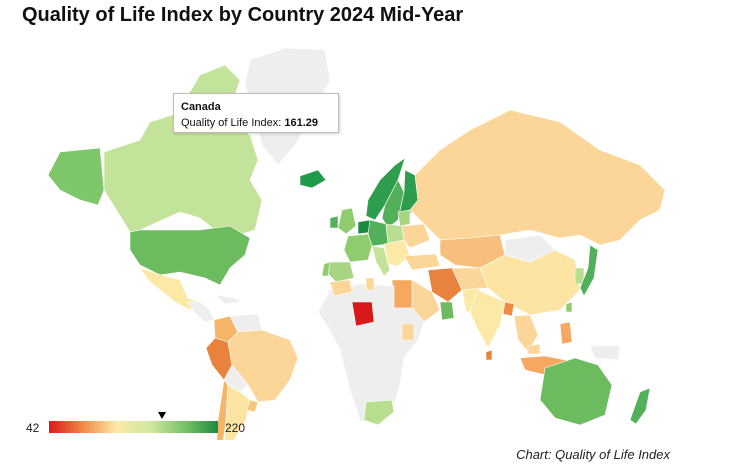 This screenshot has height=470, width=732. What do you see at coordinates (256, 113) in the screenshot?
I see `country-tooltip: Canada Quality of Life Index: 161.29` at bounding box center [256, 113].